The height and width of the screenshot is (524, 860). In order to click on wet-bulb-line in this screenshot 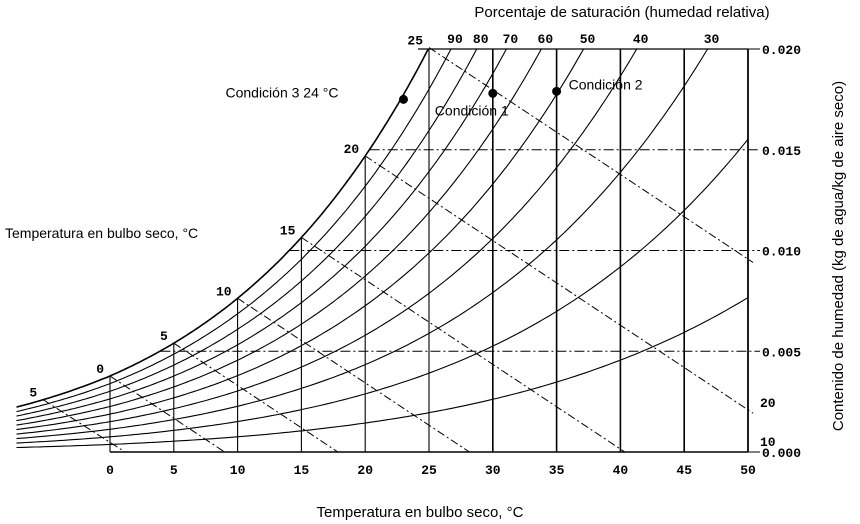, I will do `click(354, 375)`.